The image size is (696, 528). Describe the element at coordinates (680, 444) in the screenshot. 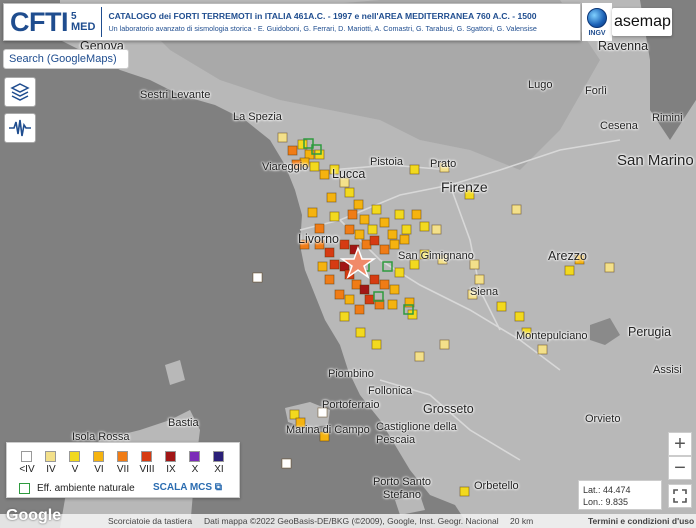

I see `zoom-in-button: +` at that location.